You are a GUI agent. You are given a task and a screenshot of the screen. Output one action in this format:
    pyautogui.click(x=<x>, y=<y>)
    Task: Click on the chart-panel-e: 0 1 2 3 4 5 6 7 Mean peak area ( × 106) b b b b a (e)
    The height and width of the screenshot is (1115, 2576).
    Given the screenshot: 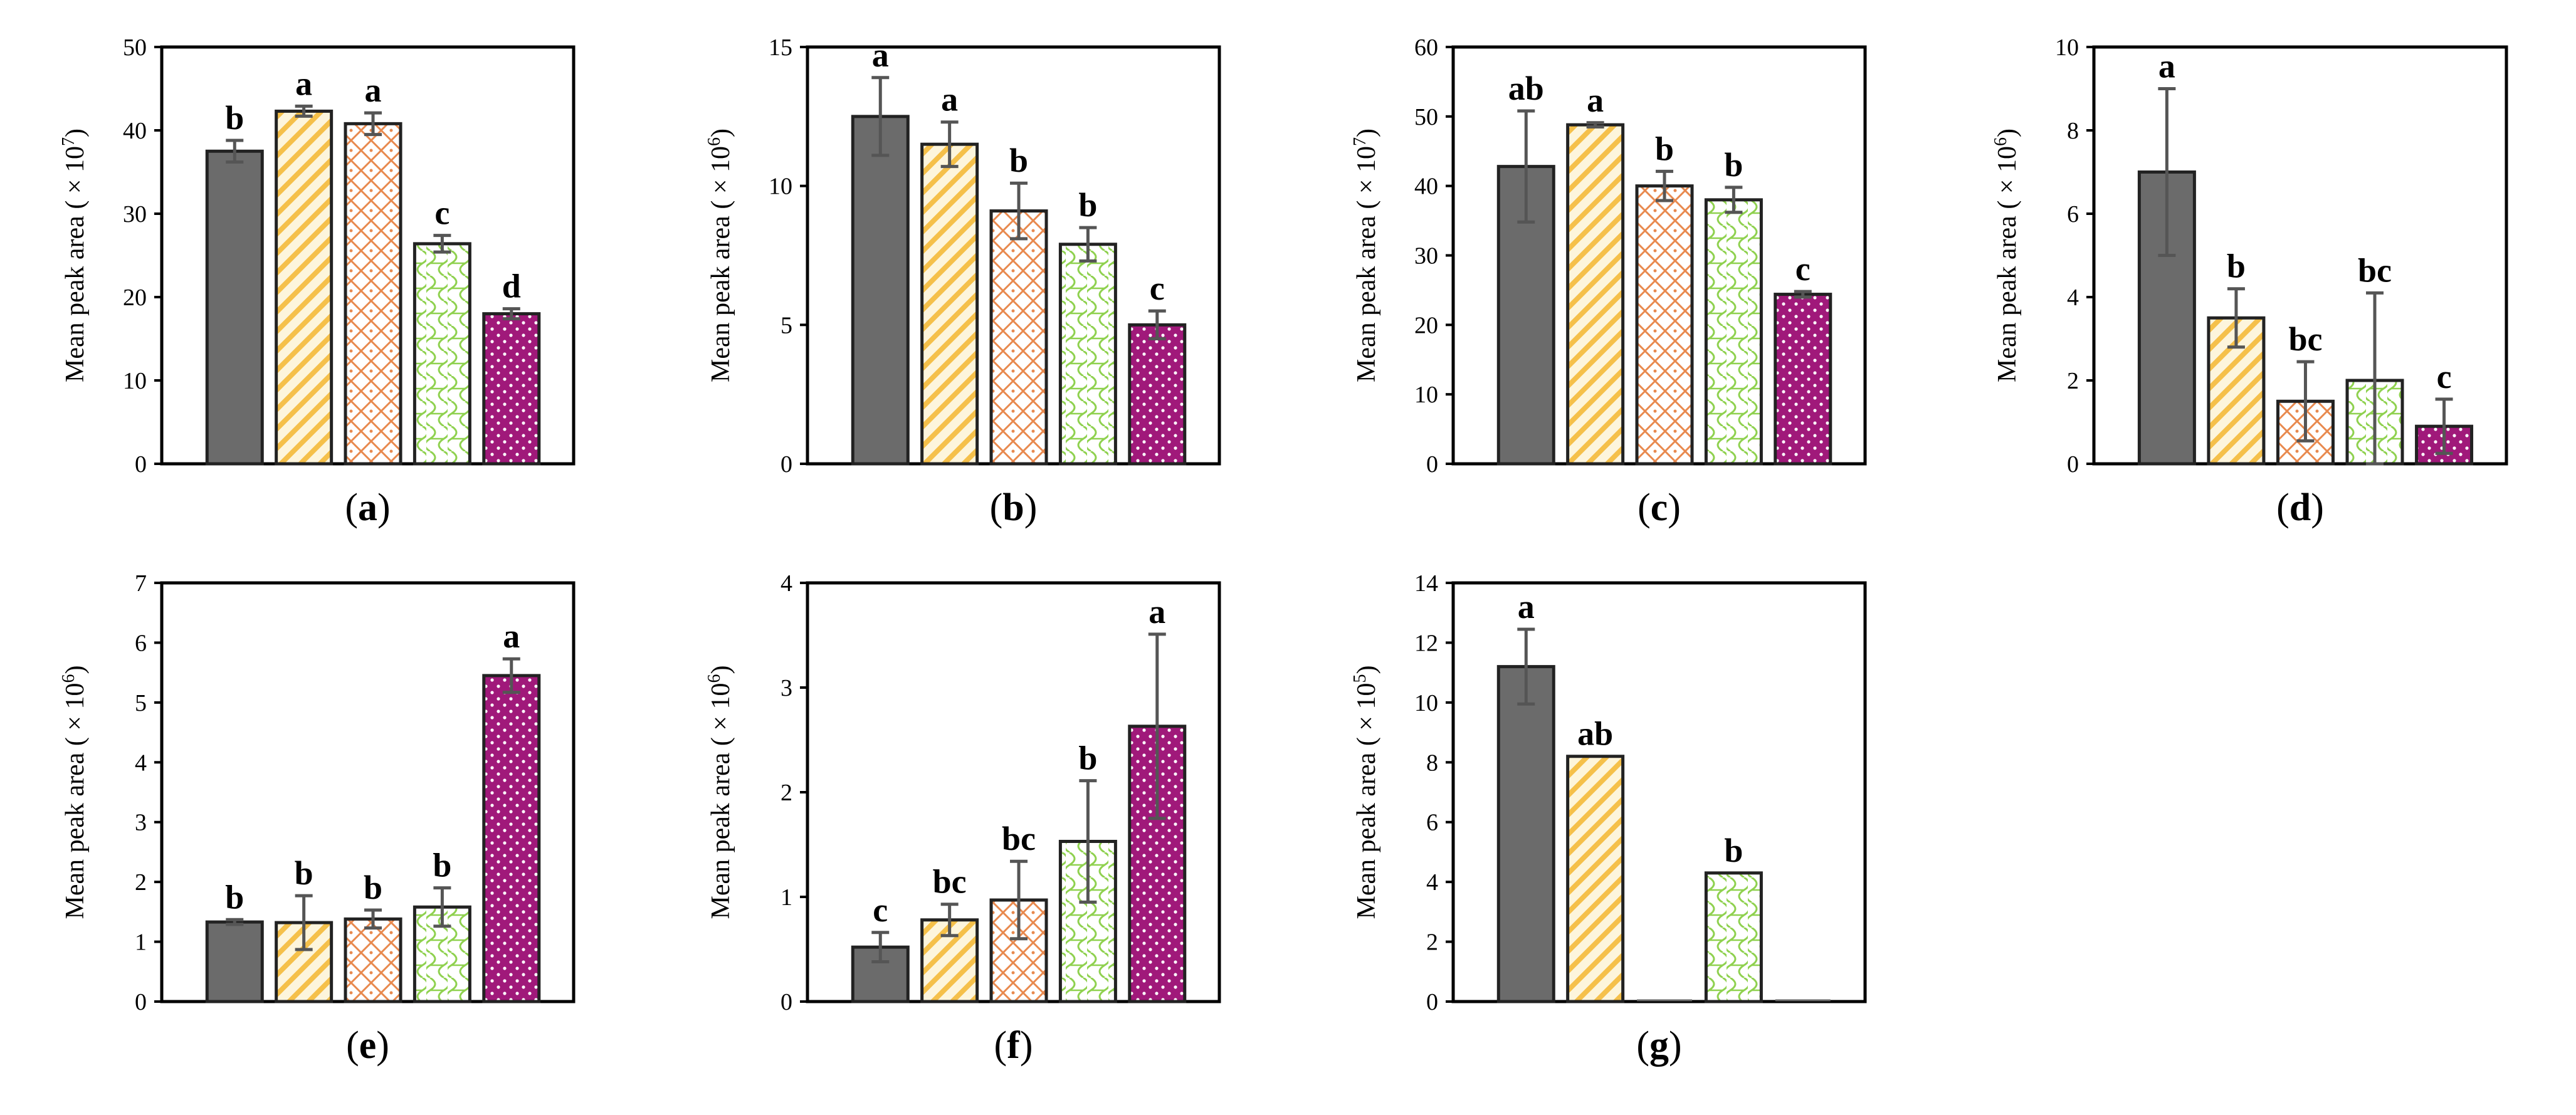 What is the action you would take?
    pyautogui.click(x=317, y=818)
    